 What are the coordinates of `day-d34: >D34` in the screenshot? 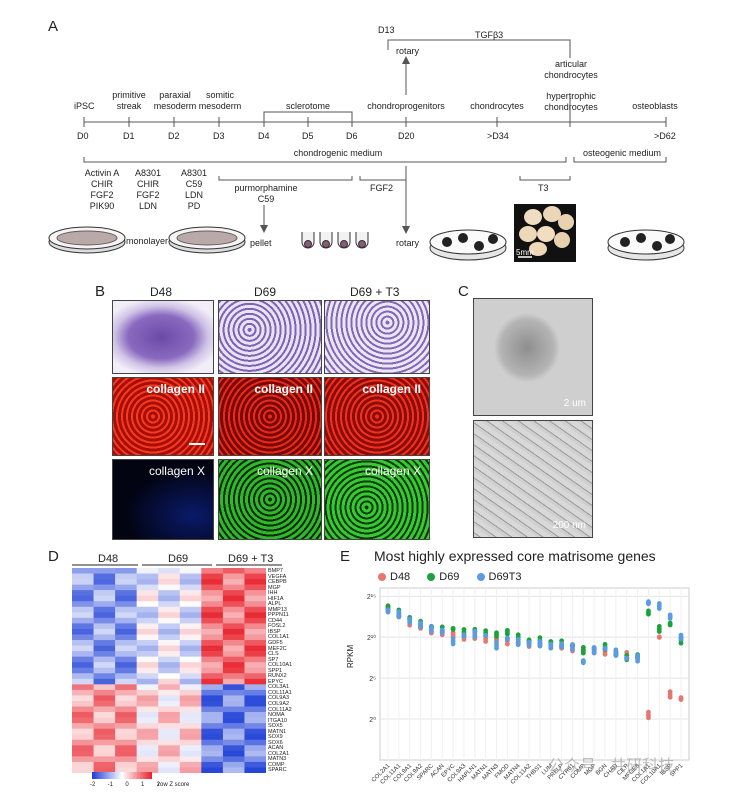 It's located at (498, 136).